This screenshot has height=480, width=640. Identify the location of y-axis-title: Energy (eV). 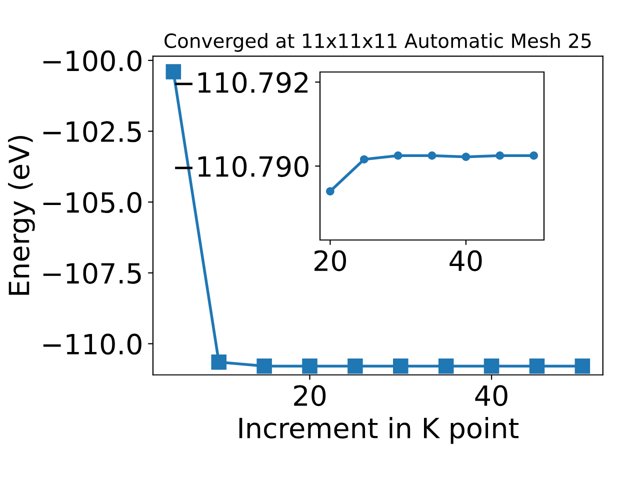
(21, 215).